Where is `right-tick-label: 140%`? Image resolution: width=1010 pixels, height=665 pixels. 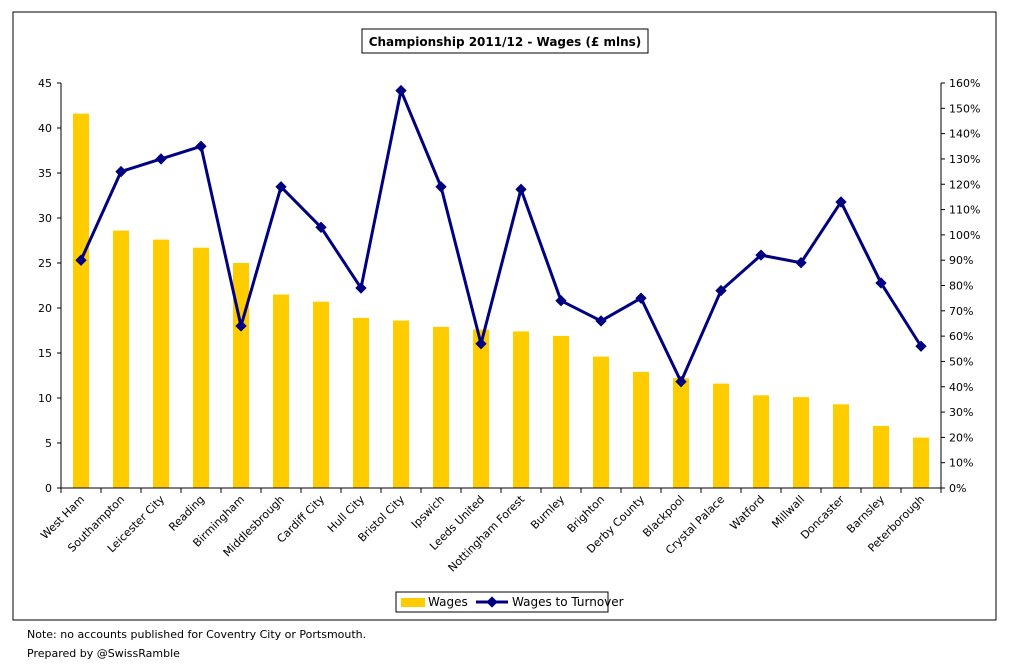 right-tick-label: 140% is located at coordinates (964, 134).